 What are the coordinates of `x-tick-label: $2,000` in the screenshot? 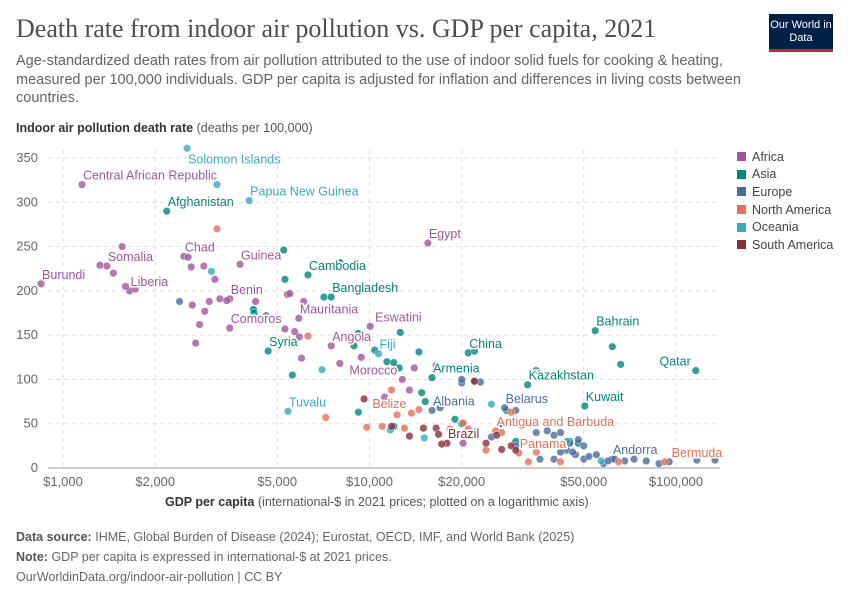 It's located at (155, 481).